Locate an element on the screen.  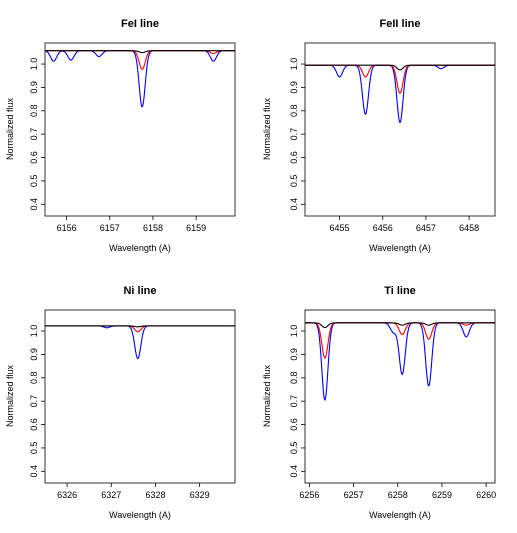
panel-title: FeI line is located at coordinates (140, 24).